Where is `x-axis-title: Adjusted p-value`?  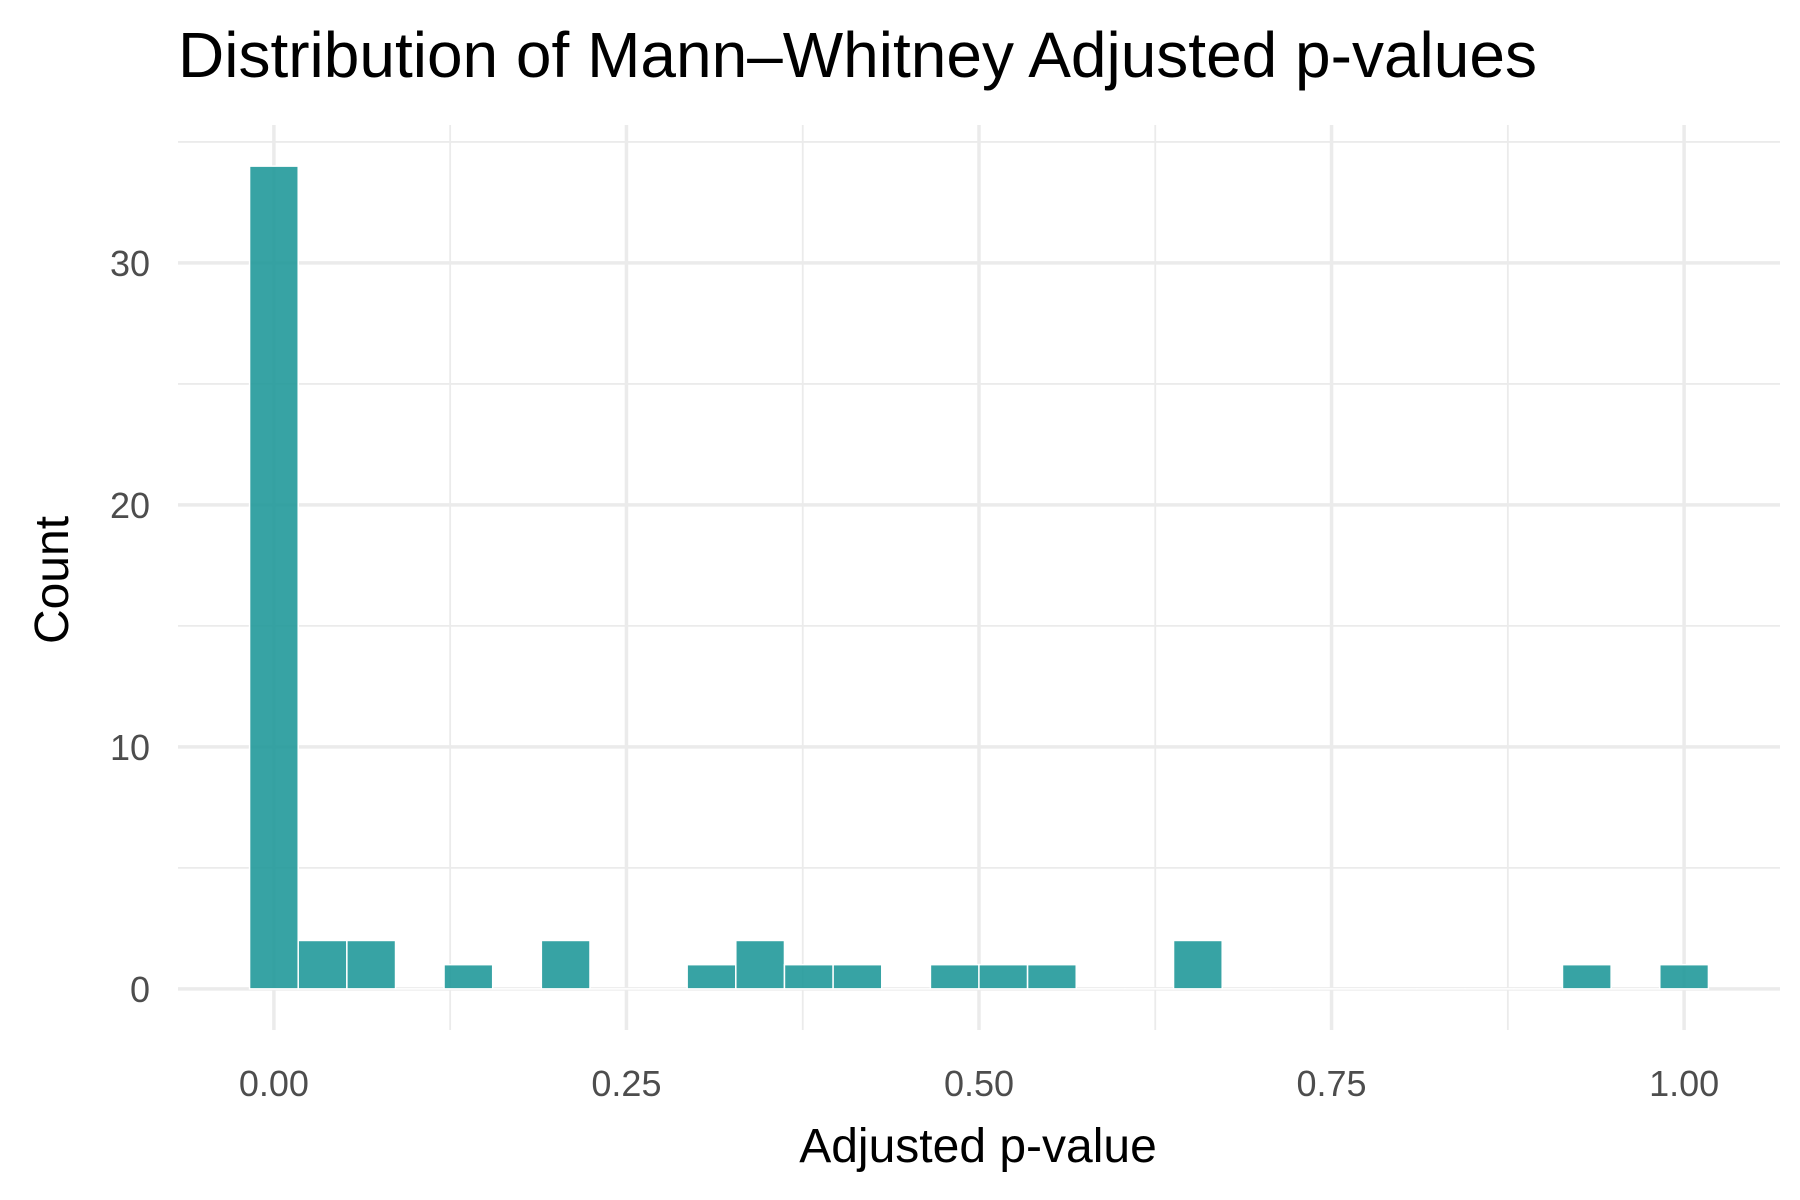 x-axis-title: Adjusted p-value is located at coordinates (978, 1146).